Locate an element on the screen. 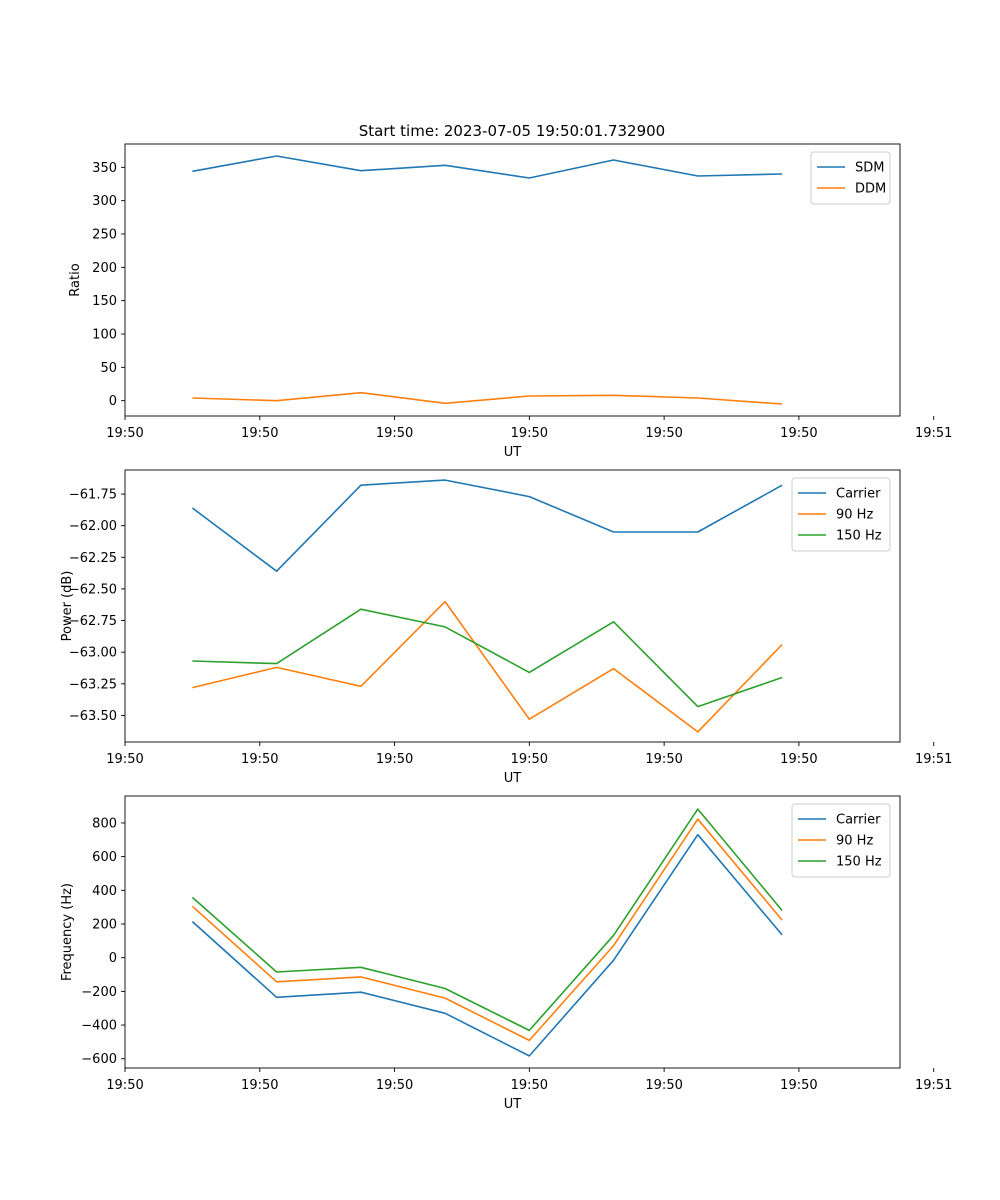  legend-label: SDM is located at coordinates (869, 168).